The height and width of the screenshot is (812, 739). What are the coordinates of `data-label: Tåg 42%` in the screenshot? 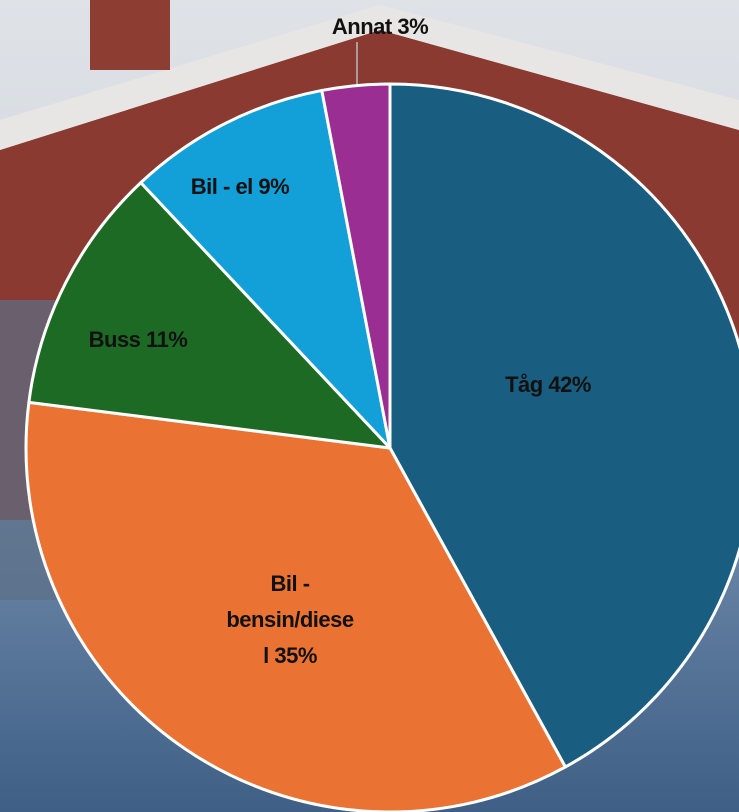 It's located at (548, 385).